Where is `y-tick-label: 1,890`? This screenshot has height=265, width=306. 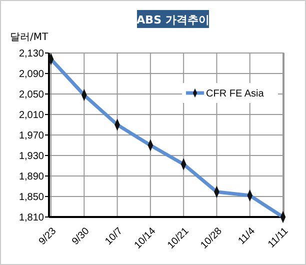
y-tick-label: 1,890 is located at coordinates (31, 177).